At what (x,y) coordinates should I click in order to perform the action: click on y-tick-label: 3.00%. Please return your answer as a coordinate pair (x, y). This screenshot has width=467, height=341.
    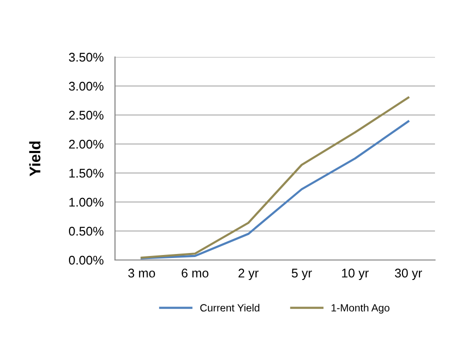
    Looking at the image, I should click on (86, 86).